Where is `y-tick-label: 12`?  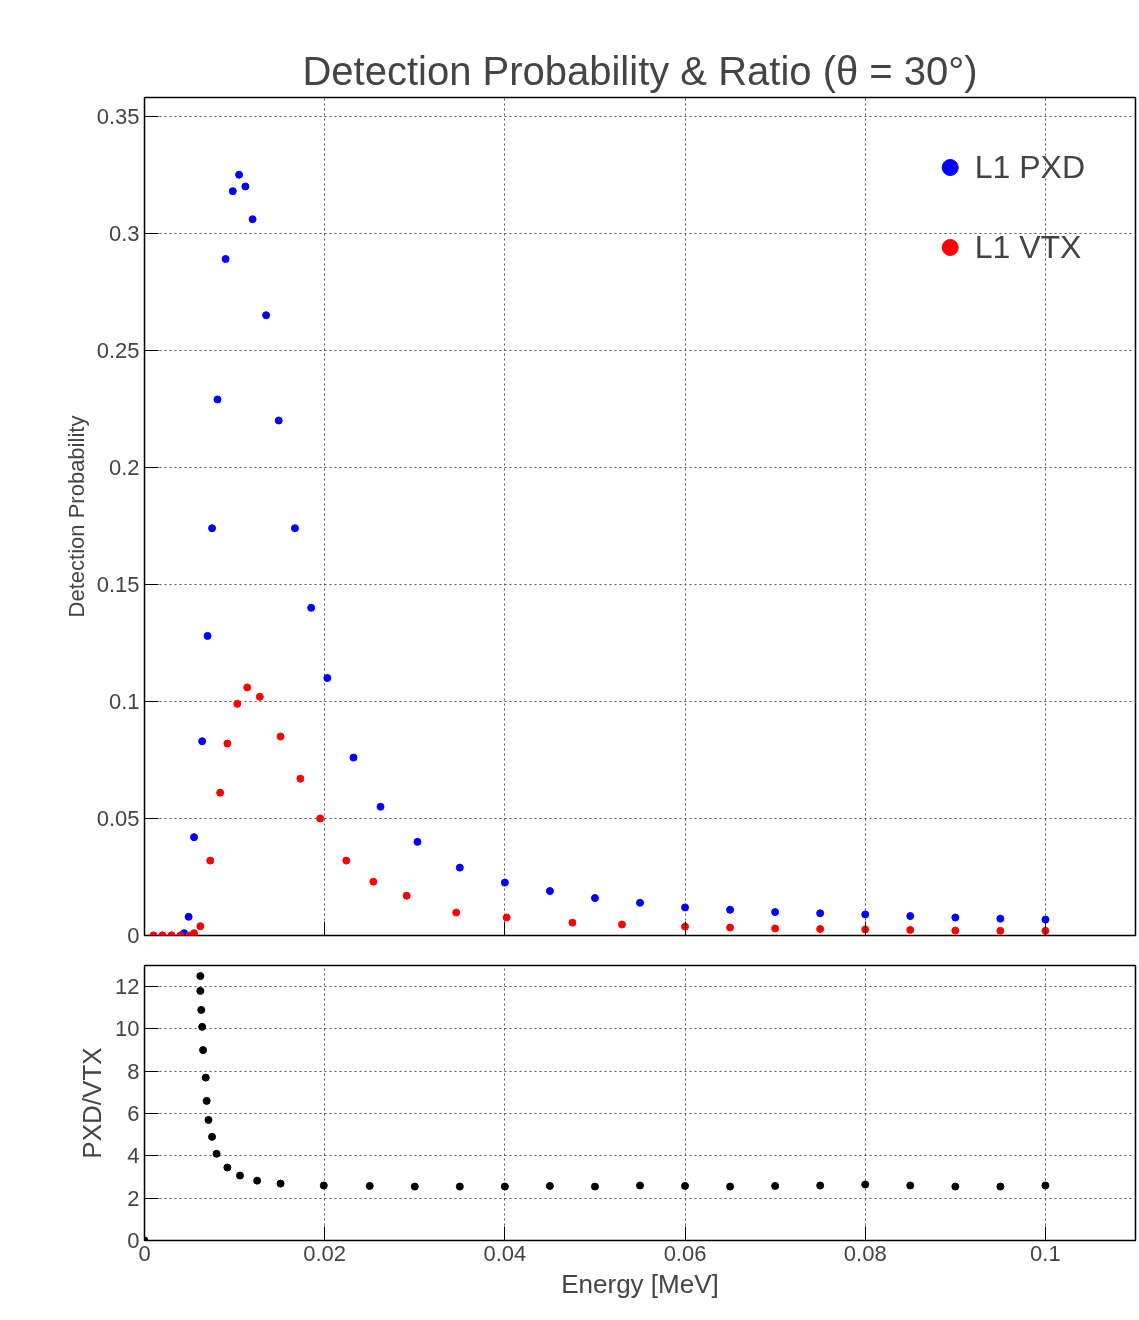 y-tick-label: 12 is located at coordinates (127, 987).